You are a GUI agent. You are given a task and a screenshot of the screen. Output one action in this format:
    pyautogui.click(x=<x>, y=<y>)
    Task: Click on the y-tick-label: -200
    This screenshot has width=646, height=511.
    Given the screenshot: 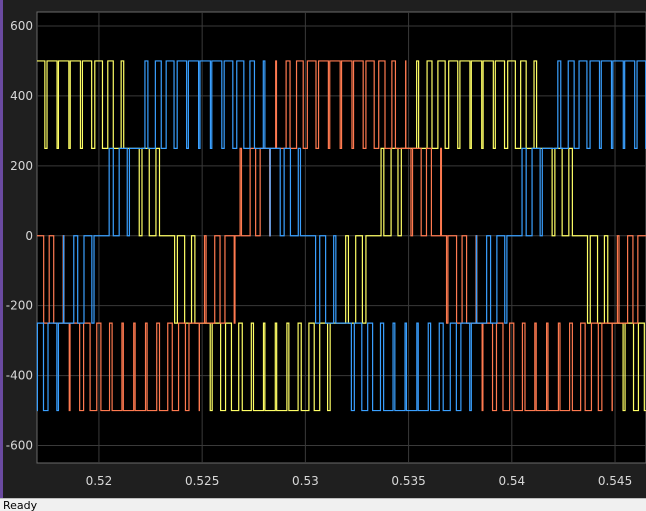 What is the action you would take?
    pyautogui.click(x=19, y=306)
    